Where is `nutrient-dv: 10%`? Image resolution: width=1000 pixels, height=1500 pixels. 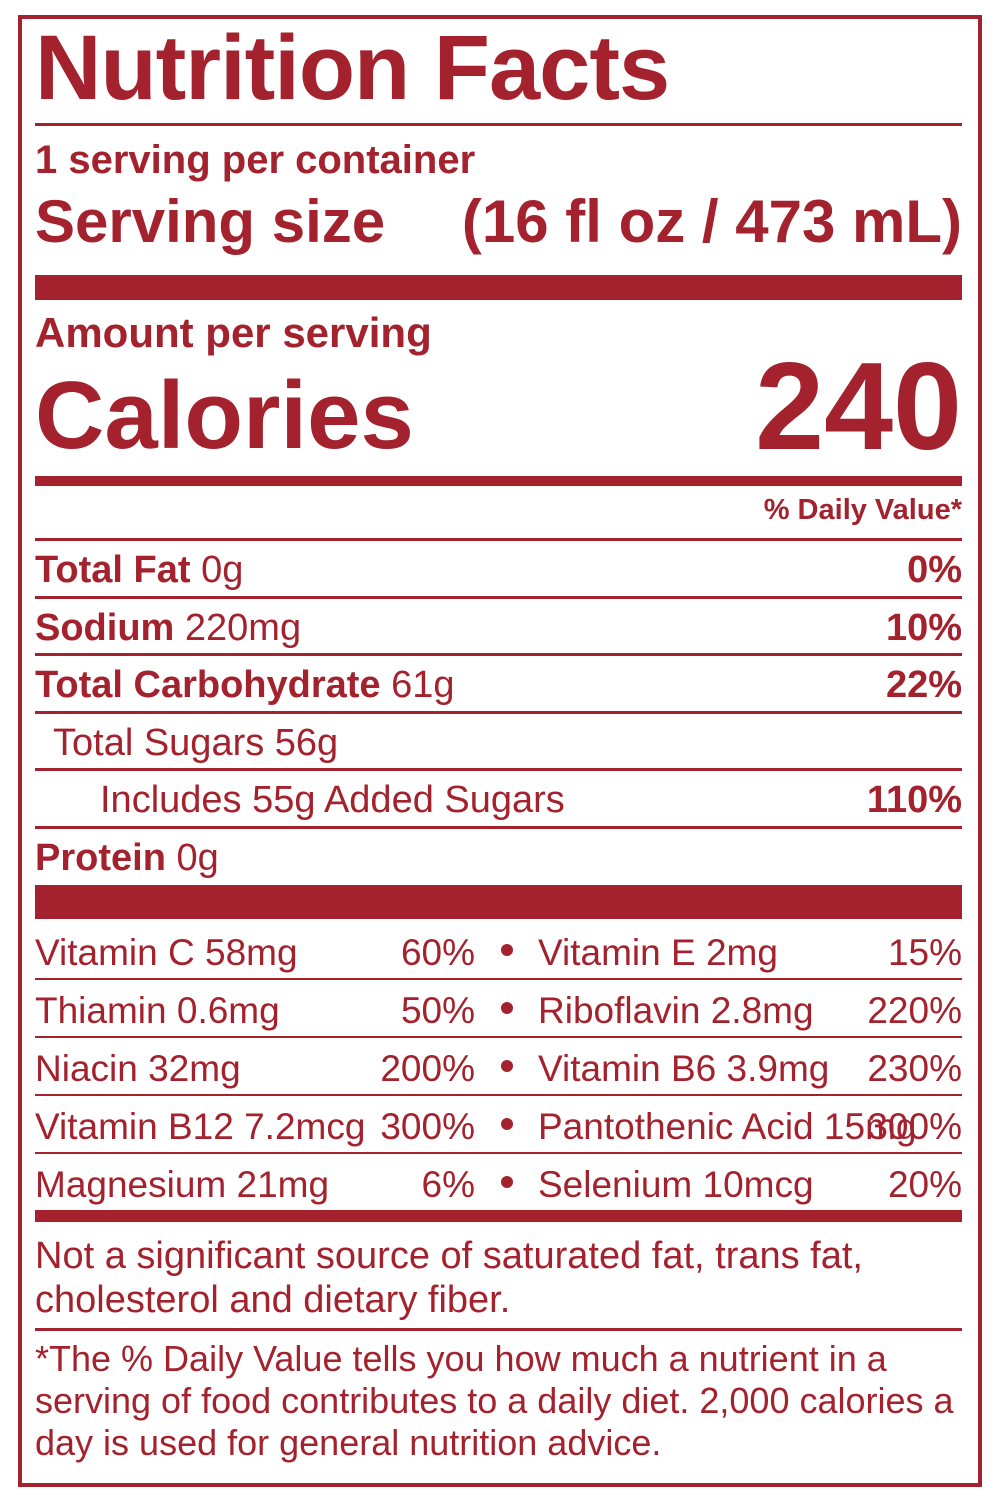 nutrient-dv: 10% is located at coordinates (923, 627).